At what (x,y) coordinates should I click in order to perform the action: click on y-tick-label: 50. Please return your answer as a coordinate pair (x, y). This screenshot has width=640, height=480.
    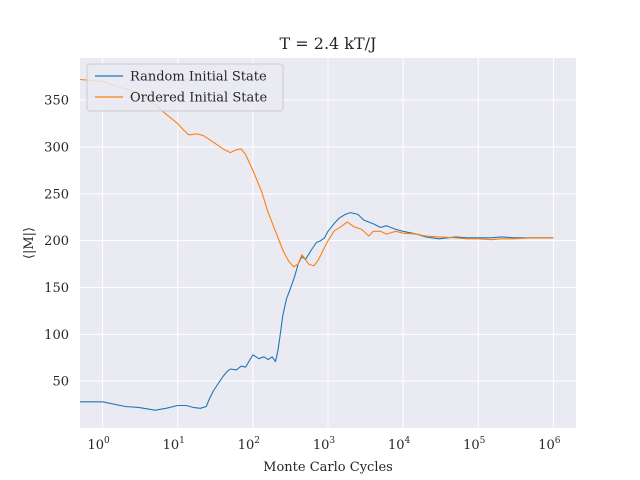
    Looking at the image, I should click on (60, 382).